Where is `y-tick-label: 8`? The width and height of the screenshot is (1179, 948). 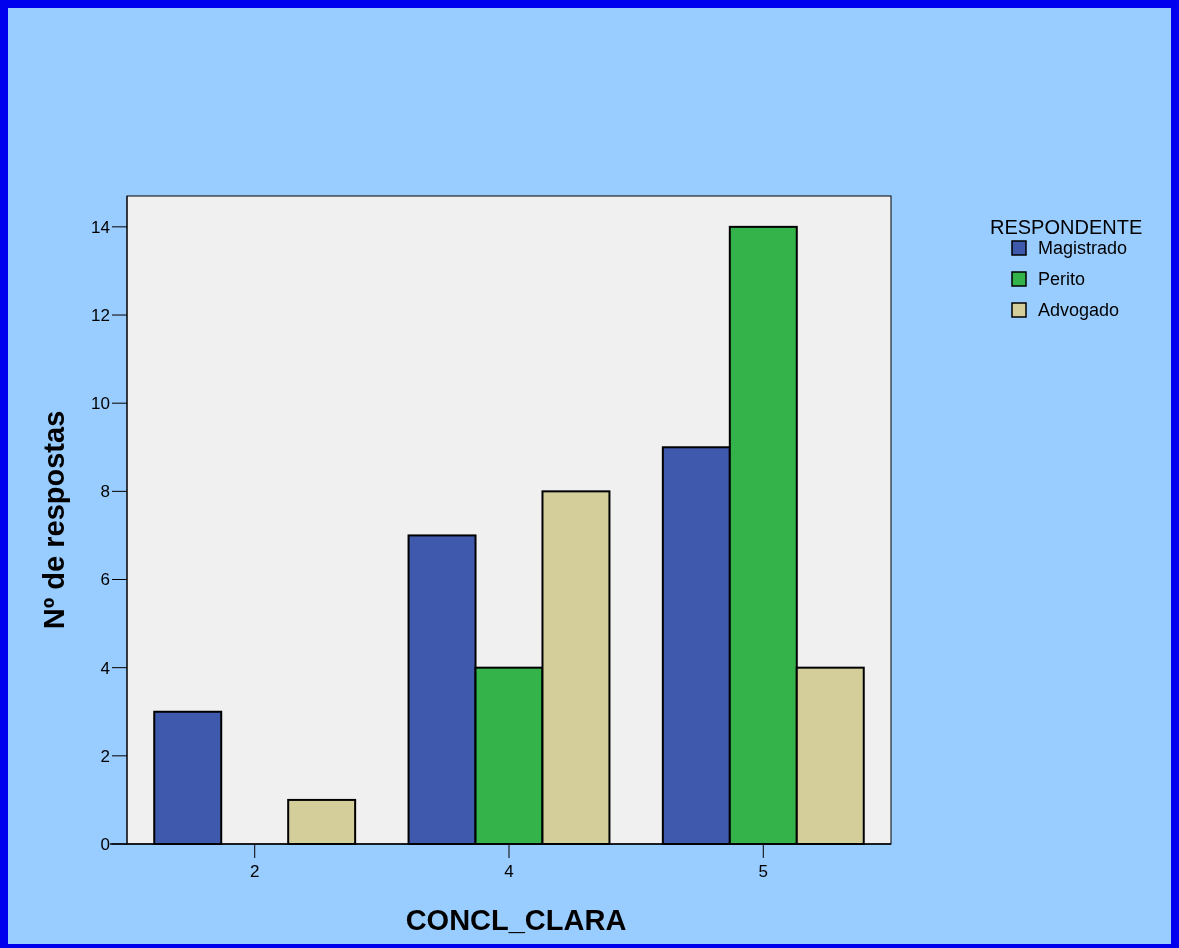 y-tick-label: 8 is located at coordinates (105, 492).